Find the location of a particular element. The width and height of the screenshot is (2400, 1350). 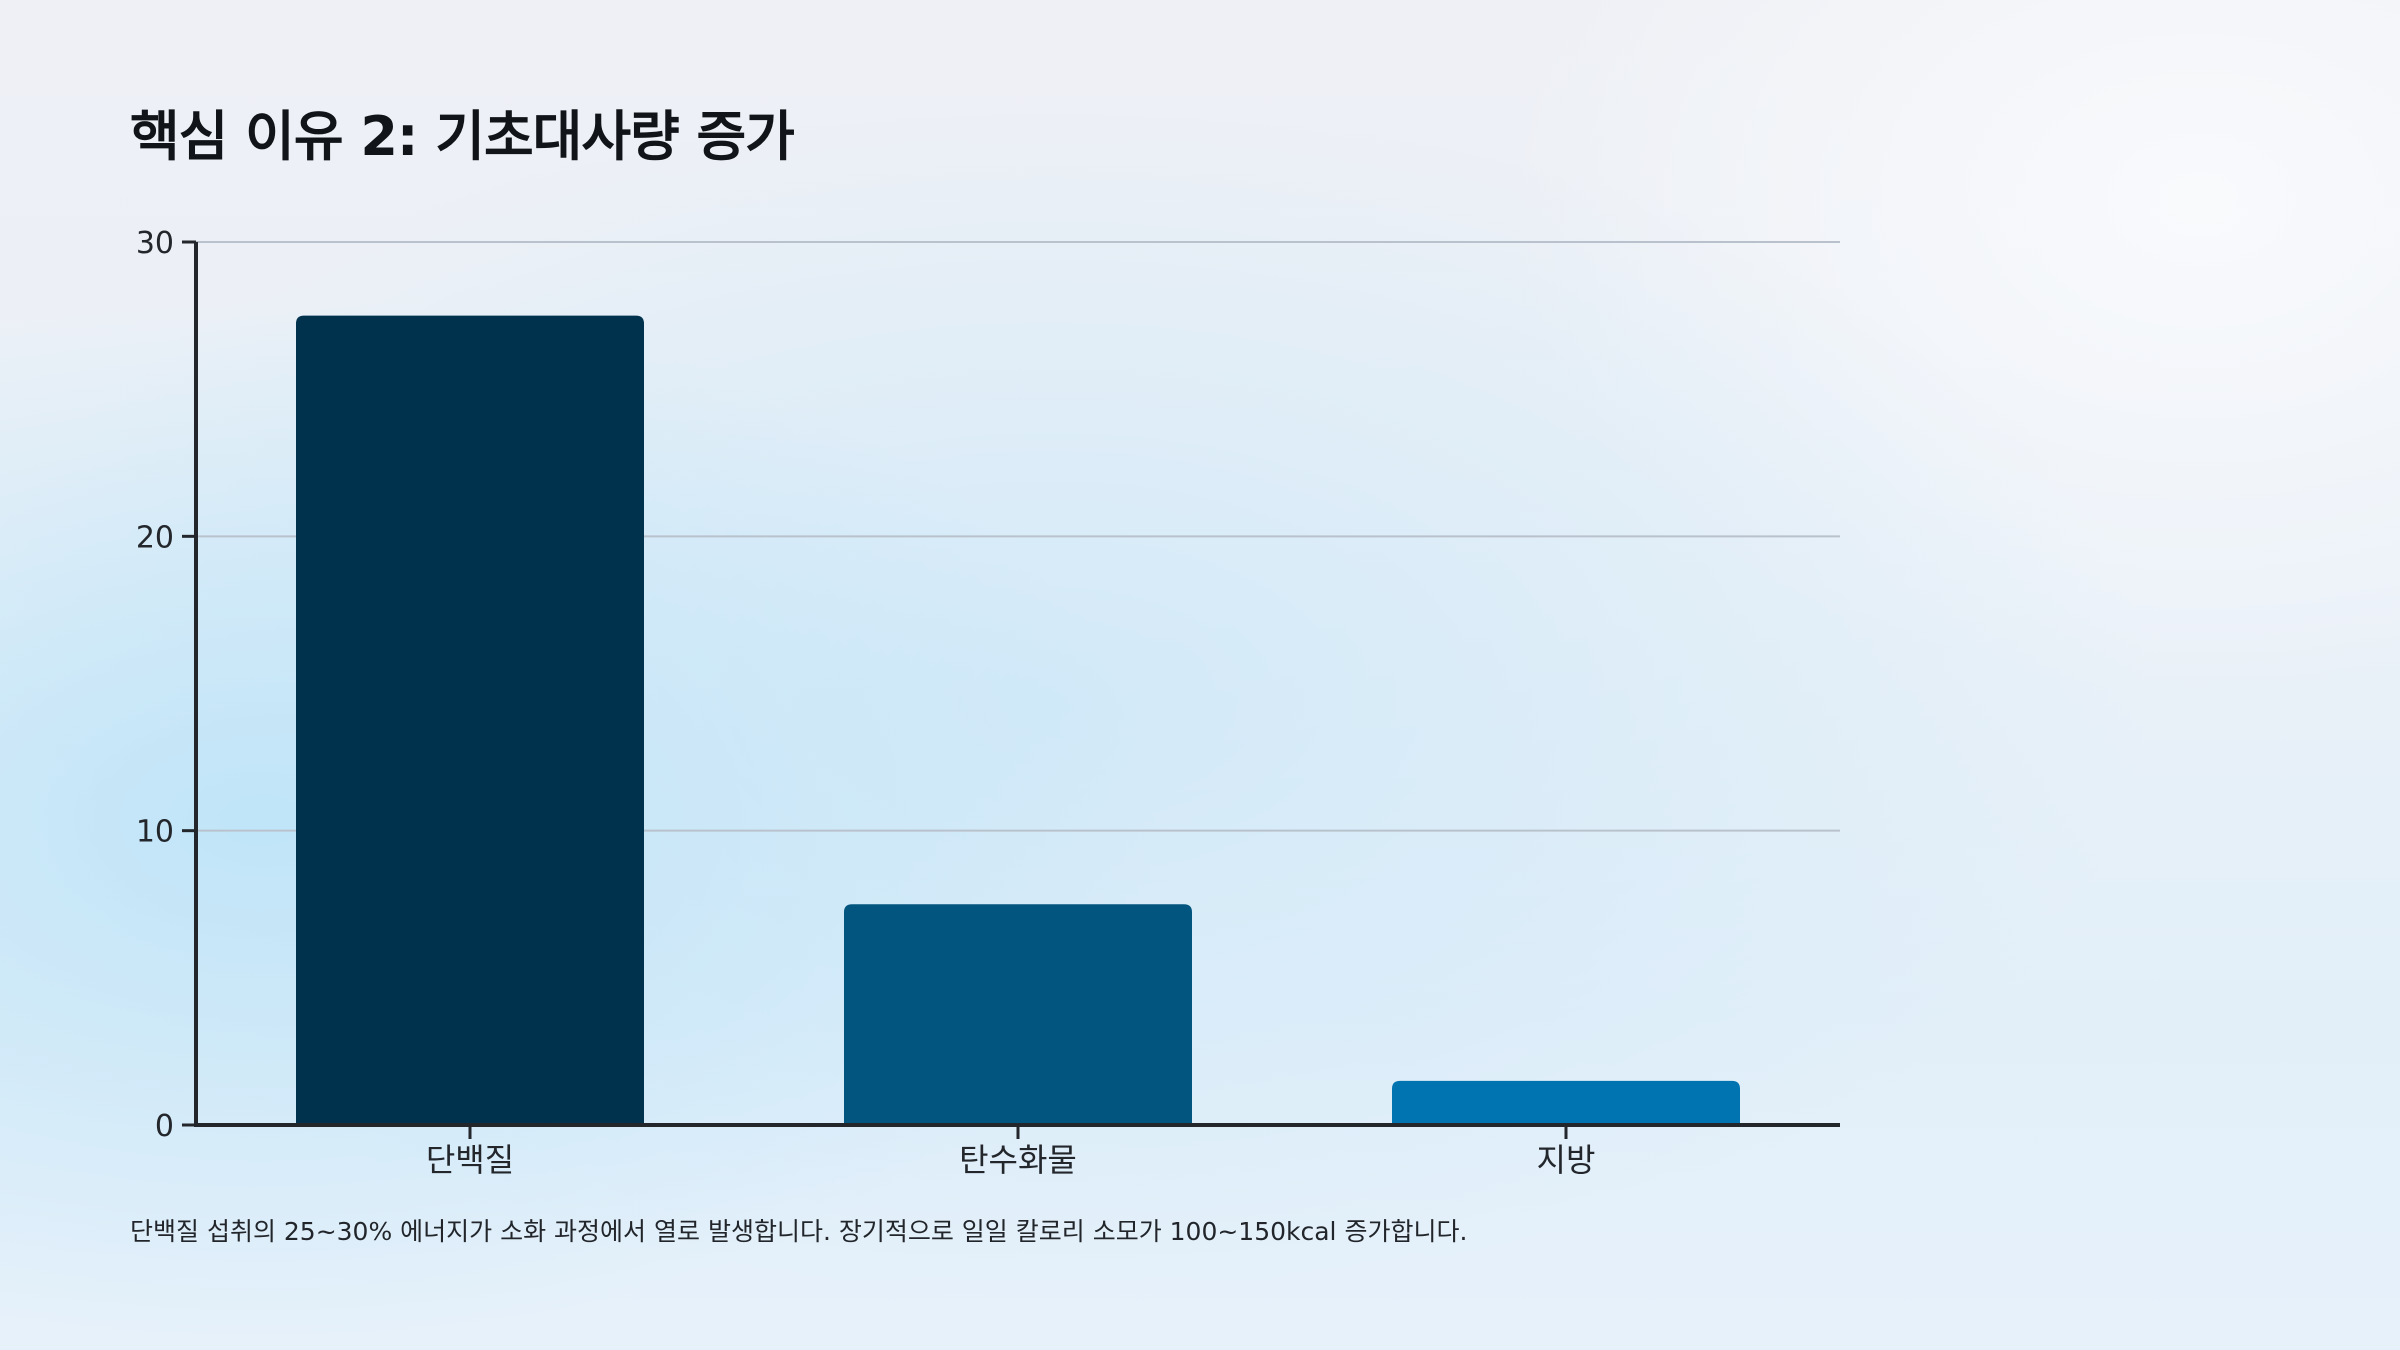

x-category-label: 탄수화물 is located at coordinates (1018, 1160).